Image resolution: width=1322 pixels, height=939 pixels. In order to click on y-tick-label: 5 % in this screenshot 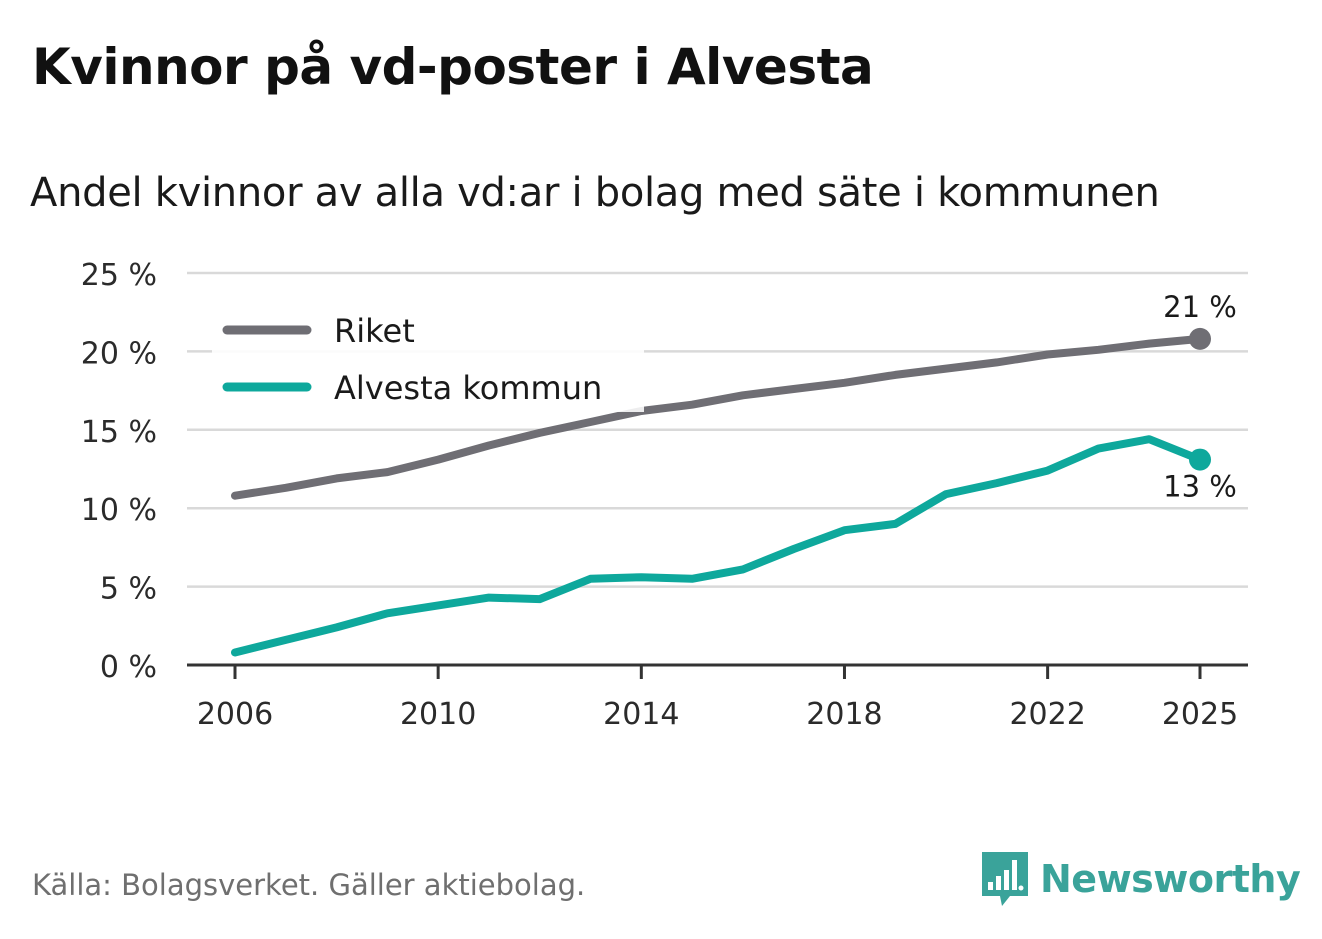, I will do `click(128, 589)`.